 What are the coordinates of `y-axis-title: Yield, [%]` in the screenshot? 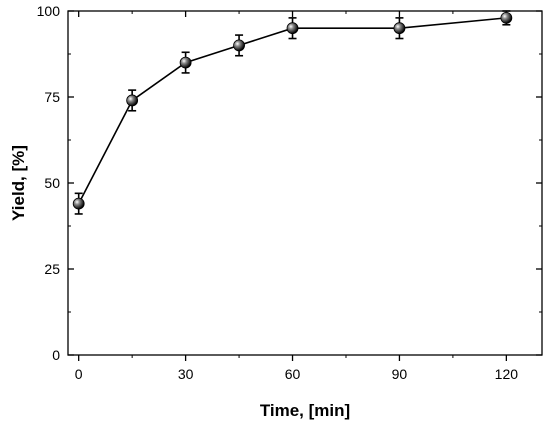 It's located at (18, 183).